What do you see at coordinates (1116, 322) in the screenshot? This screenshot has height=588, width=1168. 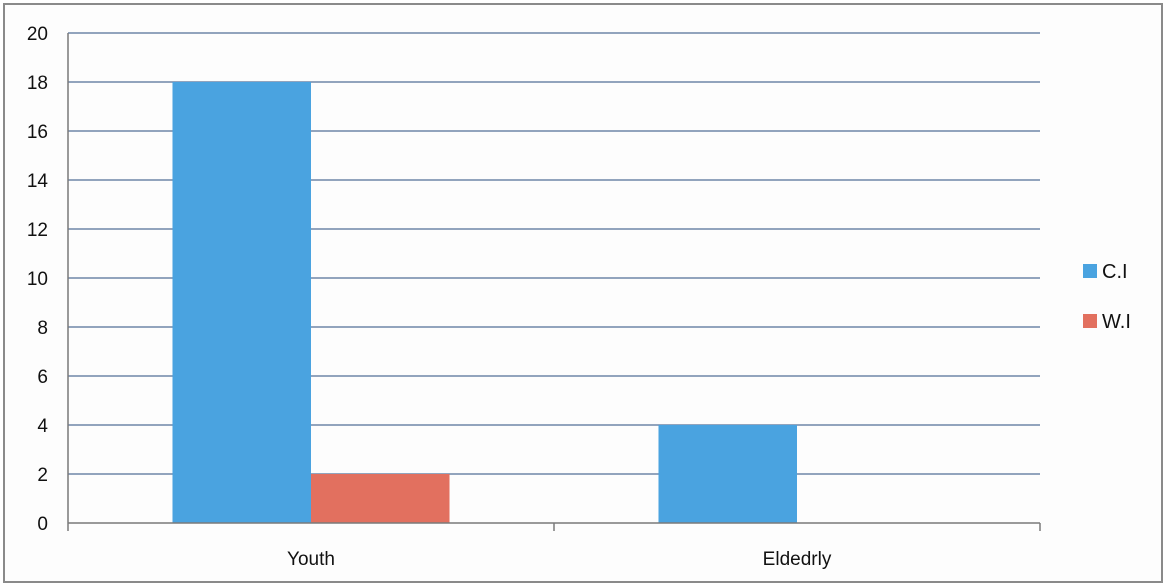 I see `legend-label: W.I` at bounding box center [1116, 322].